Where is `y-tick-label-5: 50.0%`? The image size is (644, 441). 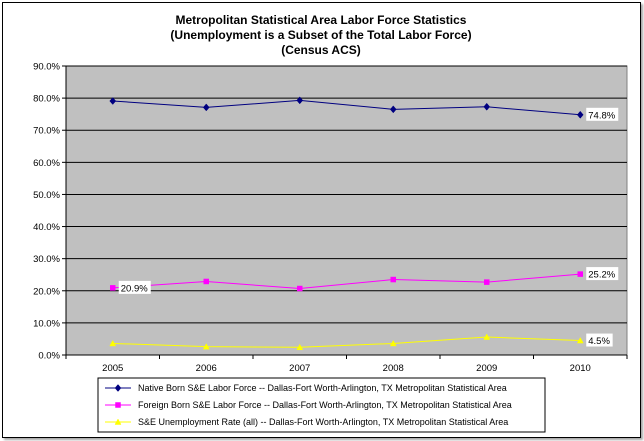 y-tick-label-5: 50.0% is located at coordinates (46, 195).